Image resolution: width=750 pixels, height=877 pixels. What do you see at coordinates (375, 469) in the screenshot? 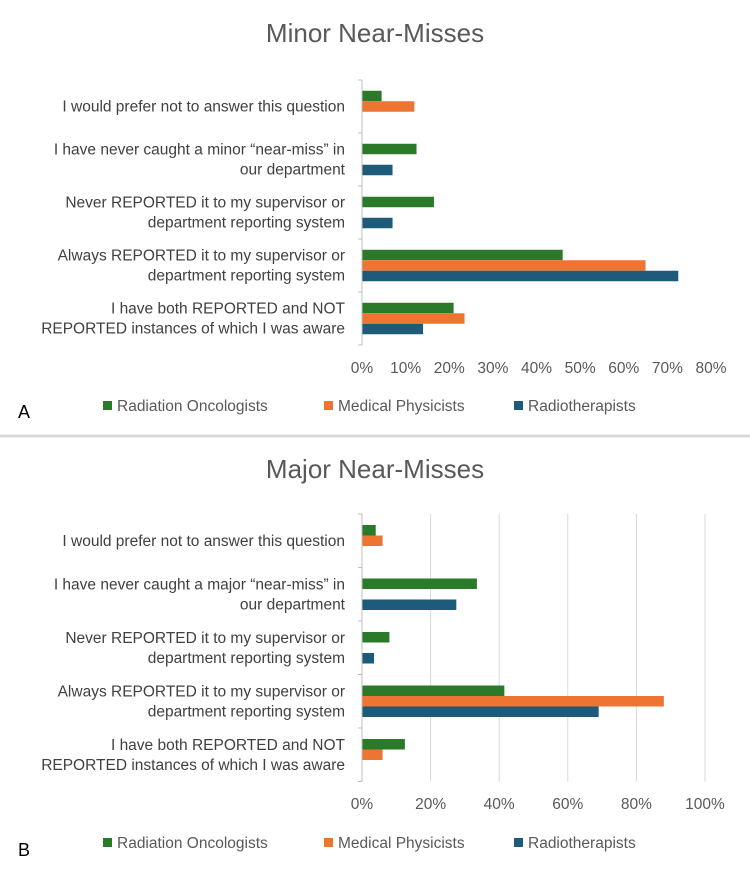
I see `chart-title: Major Near-Misses` at bounding box center [375, 469].